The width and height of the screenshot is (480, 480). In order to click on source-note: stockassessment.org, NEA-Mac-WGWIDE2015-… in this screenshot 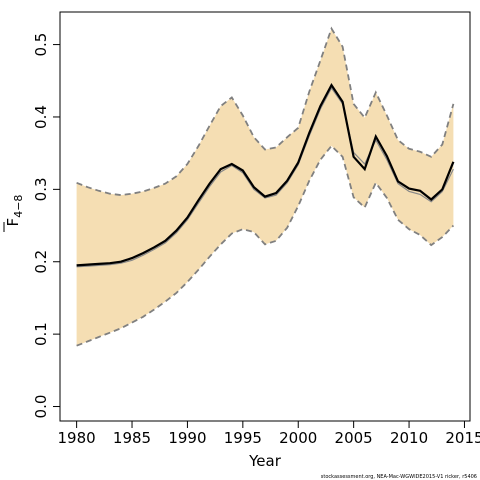, I will do `click(399, 477)`.